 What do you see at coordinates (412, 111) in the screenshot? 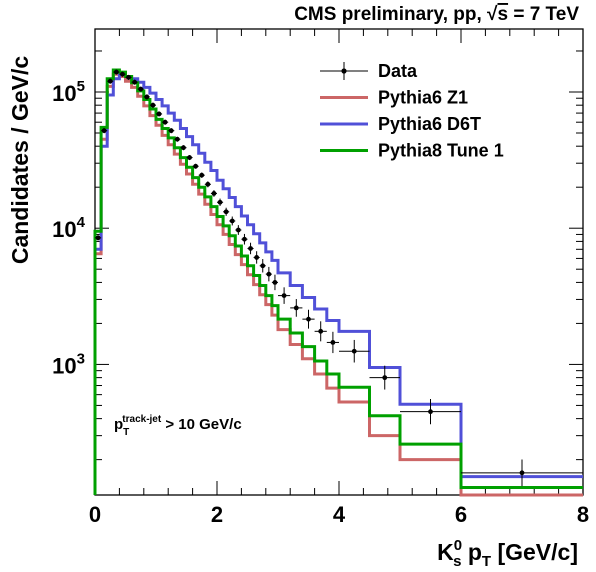
I see `legend: Data Pythia6 Z1 Pythia6 D6T Pythia8 Tune 1` at bounding box center [412, 111].